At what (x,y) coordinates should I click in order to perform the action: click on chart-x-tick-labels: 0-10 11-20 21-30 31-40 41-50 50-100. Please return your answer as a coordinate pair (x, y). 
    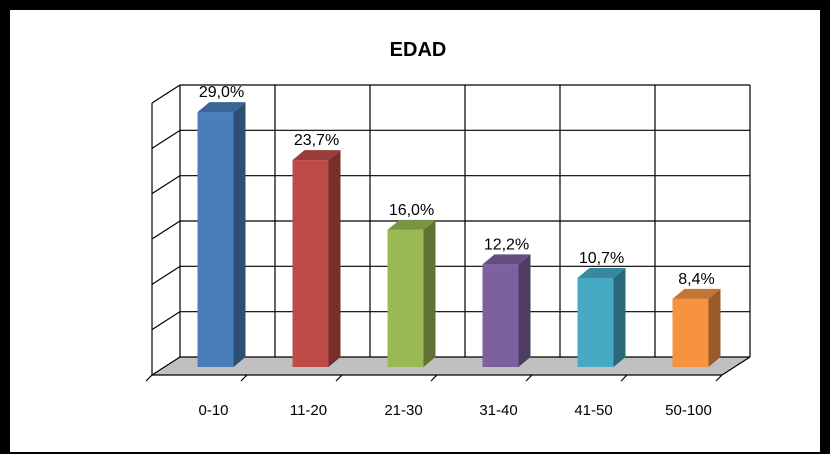
    Looking at the image, I should click on (454, 410).